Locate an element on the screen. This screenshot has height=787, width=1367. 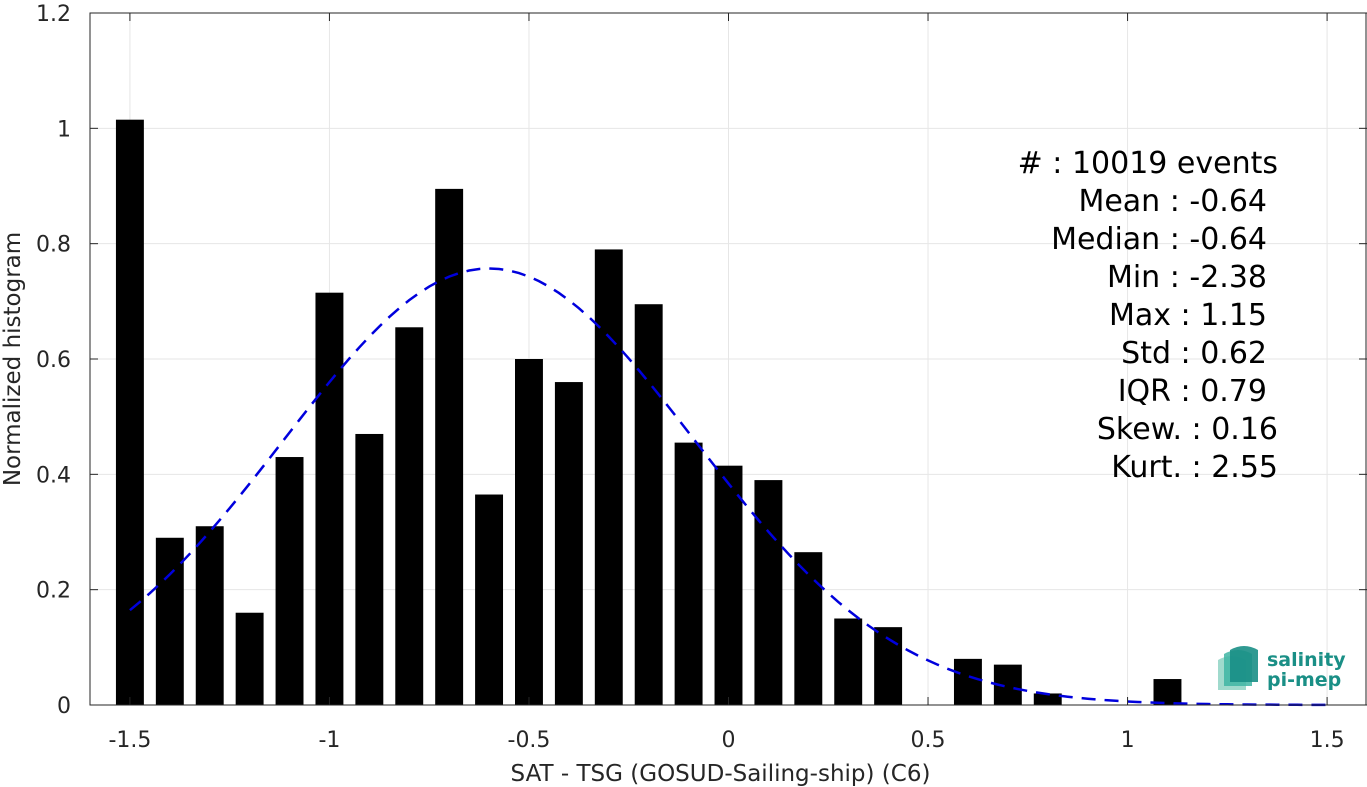
stats-min: Min : -2.38 is located at coordinates (1187, 277).